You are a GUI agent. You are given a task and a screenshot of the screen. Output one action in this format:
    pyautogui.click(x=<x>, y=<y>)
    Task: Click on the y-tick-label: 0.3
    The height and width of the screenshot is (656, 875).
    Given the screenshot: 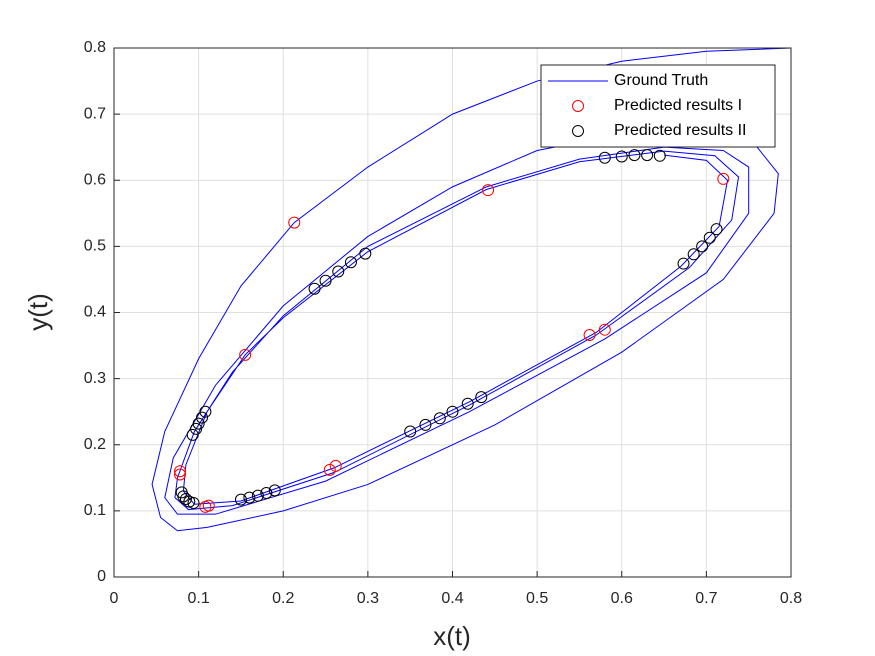 What is the action you would take?
    pyautogui.click(x=95, y=378)
    